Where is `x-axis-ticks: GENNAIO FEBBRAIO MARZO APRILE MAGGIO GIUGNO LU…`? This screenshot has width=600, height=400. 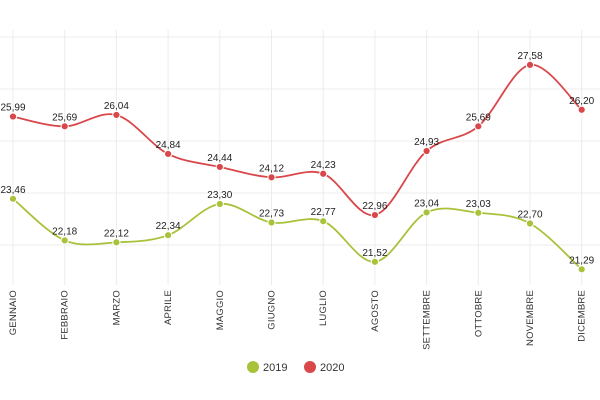
x-axis-ticks: GENNAIO FEBBRAIO MARZO APRILE MAGGIO GIUGNO LU… is located at coordinates (298, 320).